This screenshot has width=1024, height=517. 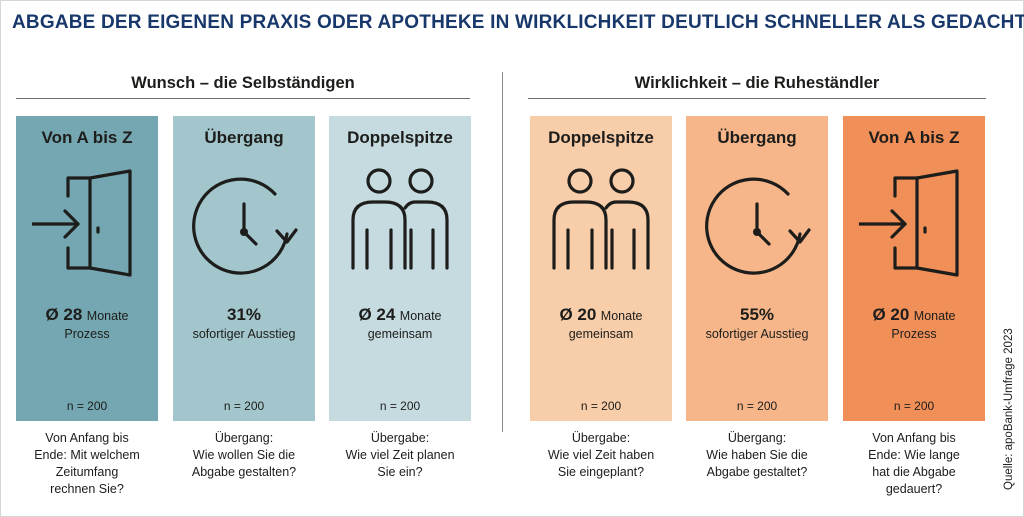 I want to click on stat-value: 31%, so click(x=244, y=314).